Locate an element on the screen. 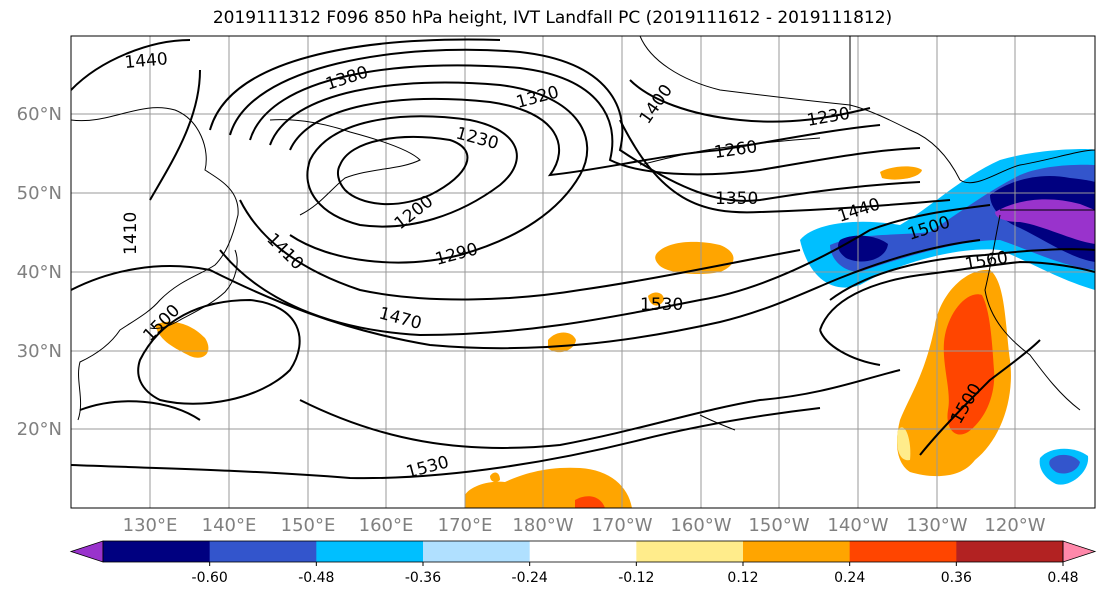 The image size is (1105, 601). lon-label: 140°W is located at coordinates (857, 525).